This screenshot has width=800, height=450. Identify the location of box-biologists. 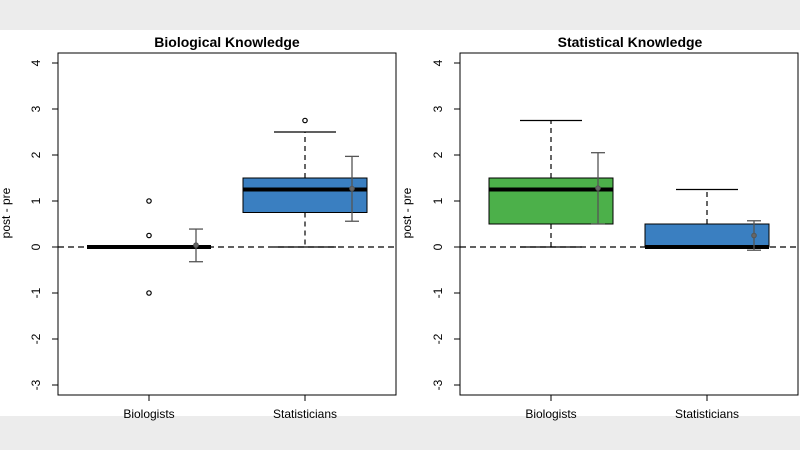
(551, 183).